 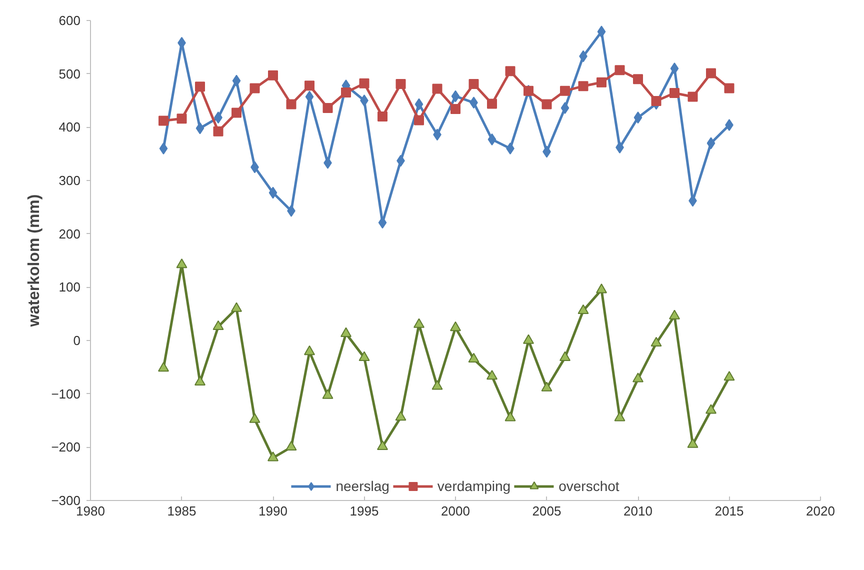 I want to click on legend-label: verdamping, so click(x=474, y=486).